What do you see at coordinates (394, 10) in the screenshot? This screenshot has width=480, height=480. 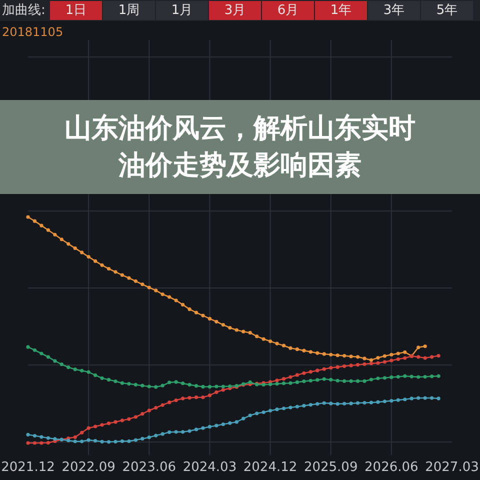 I see `text: 3年` at bounding box center [394, 10].